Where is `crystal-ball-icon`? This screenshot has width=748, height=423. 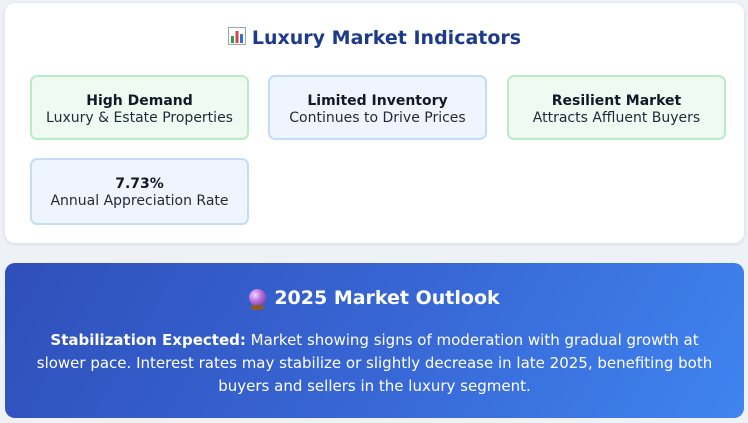 crystal-ball-icon is located at coordinates (258, 299).